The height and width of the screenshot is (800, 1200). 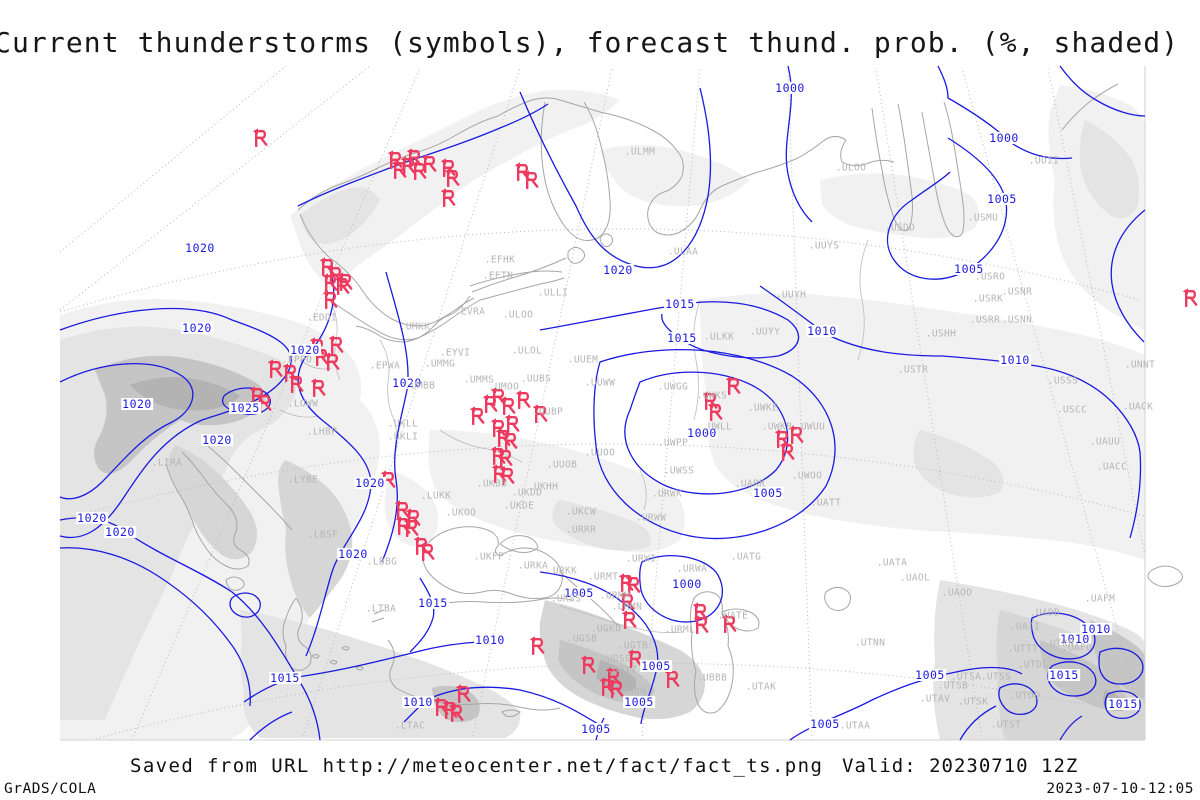 What do you see at coordinates (533, 566) in the screenshot?
I see `station-label: .URKA` at bounding box center [533, 566].